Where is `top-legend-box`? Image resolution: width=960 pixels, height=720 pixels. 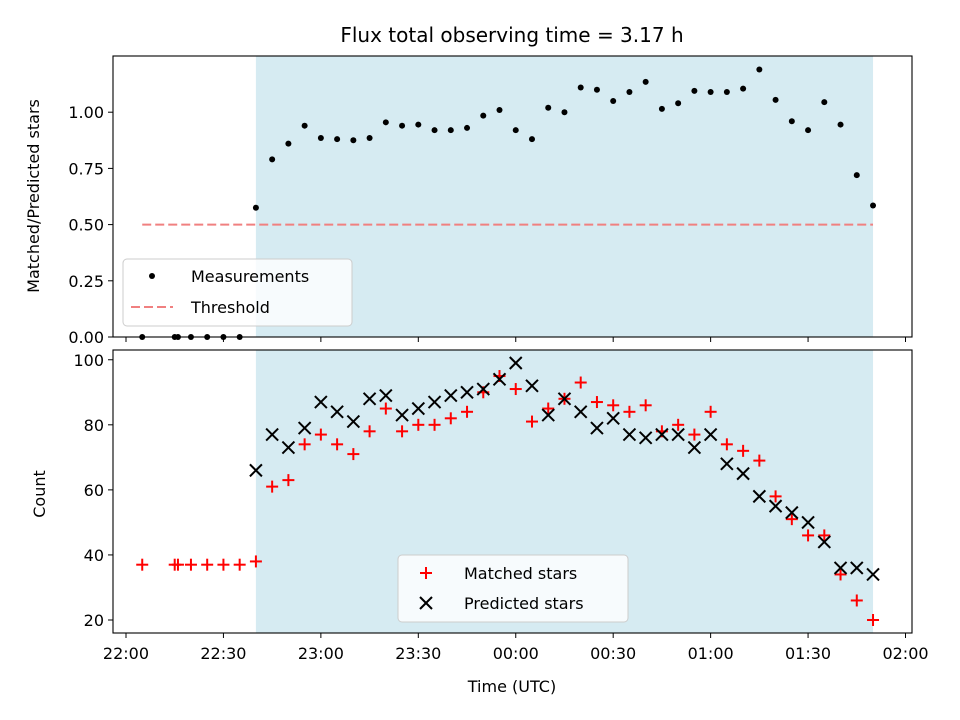 top-legend-box is located at coordinates (237, 292).